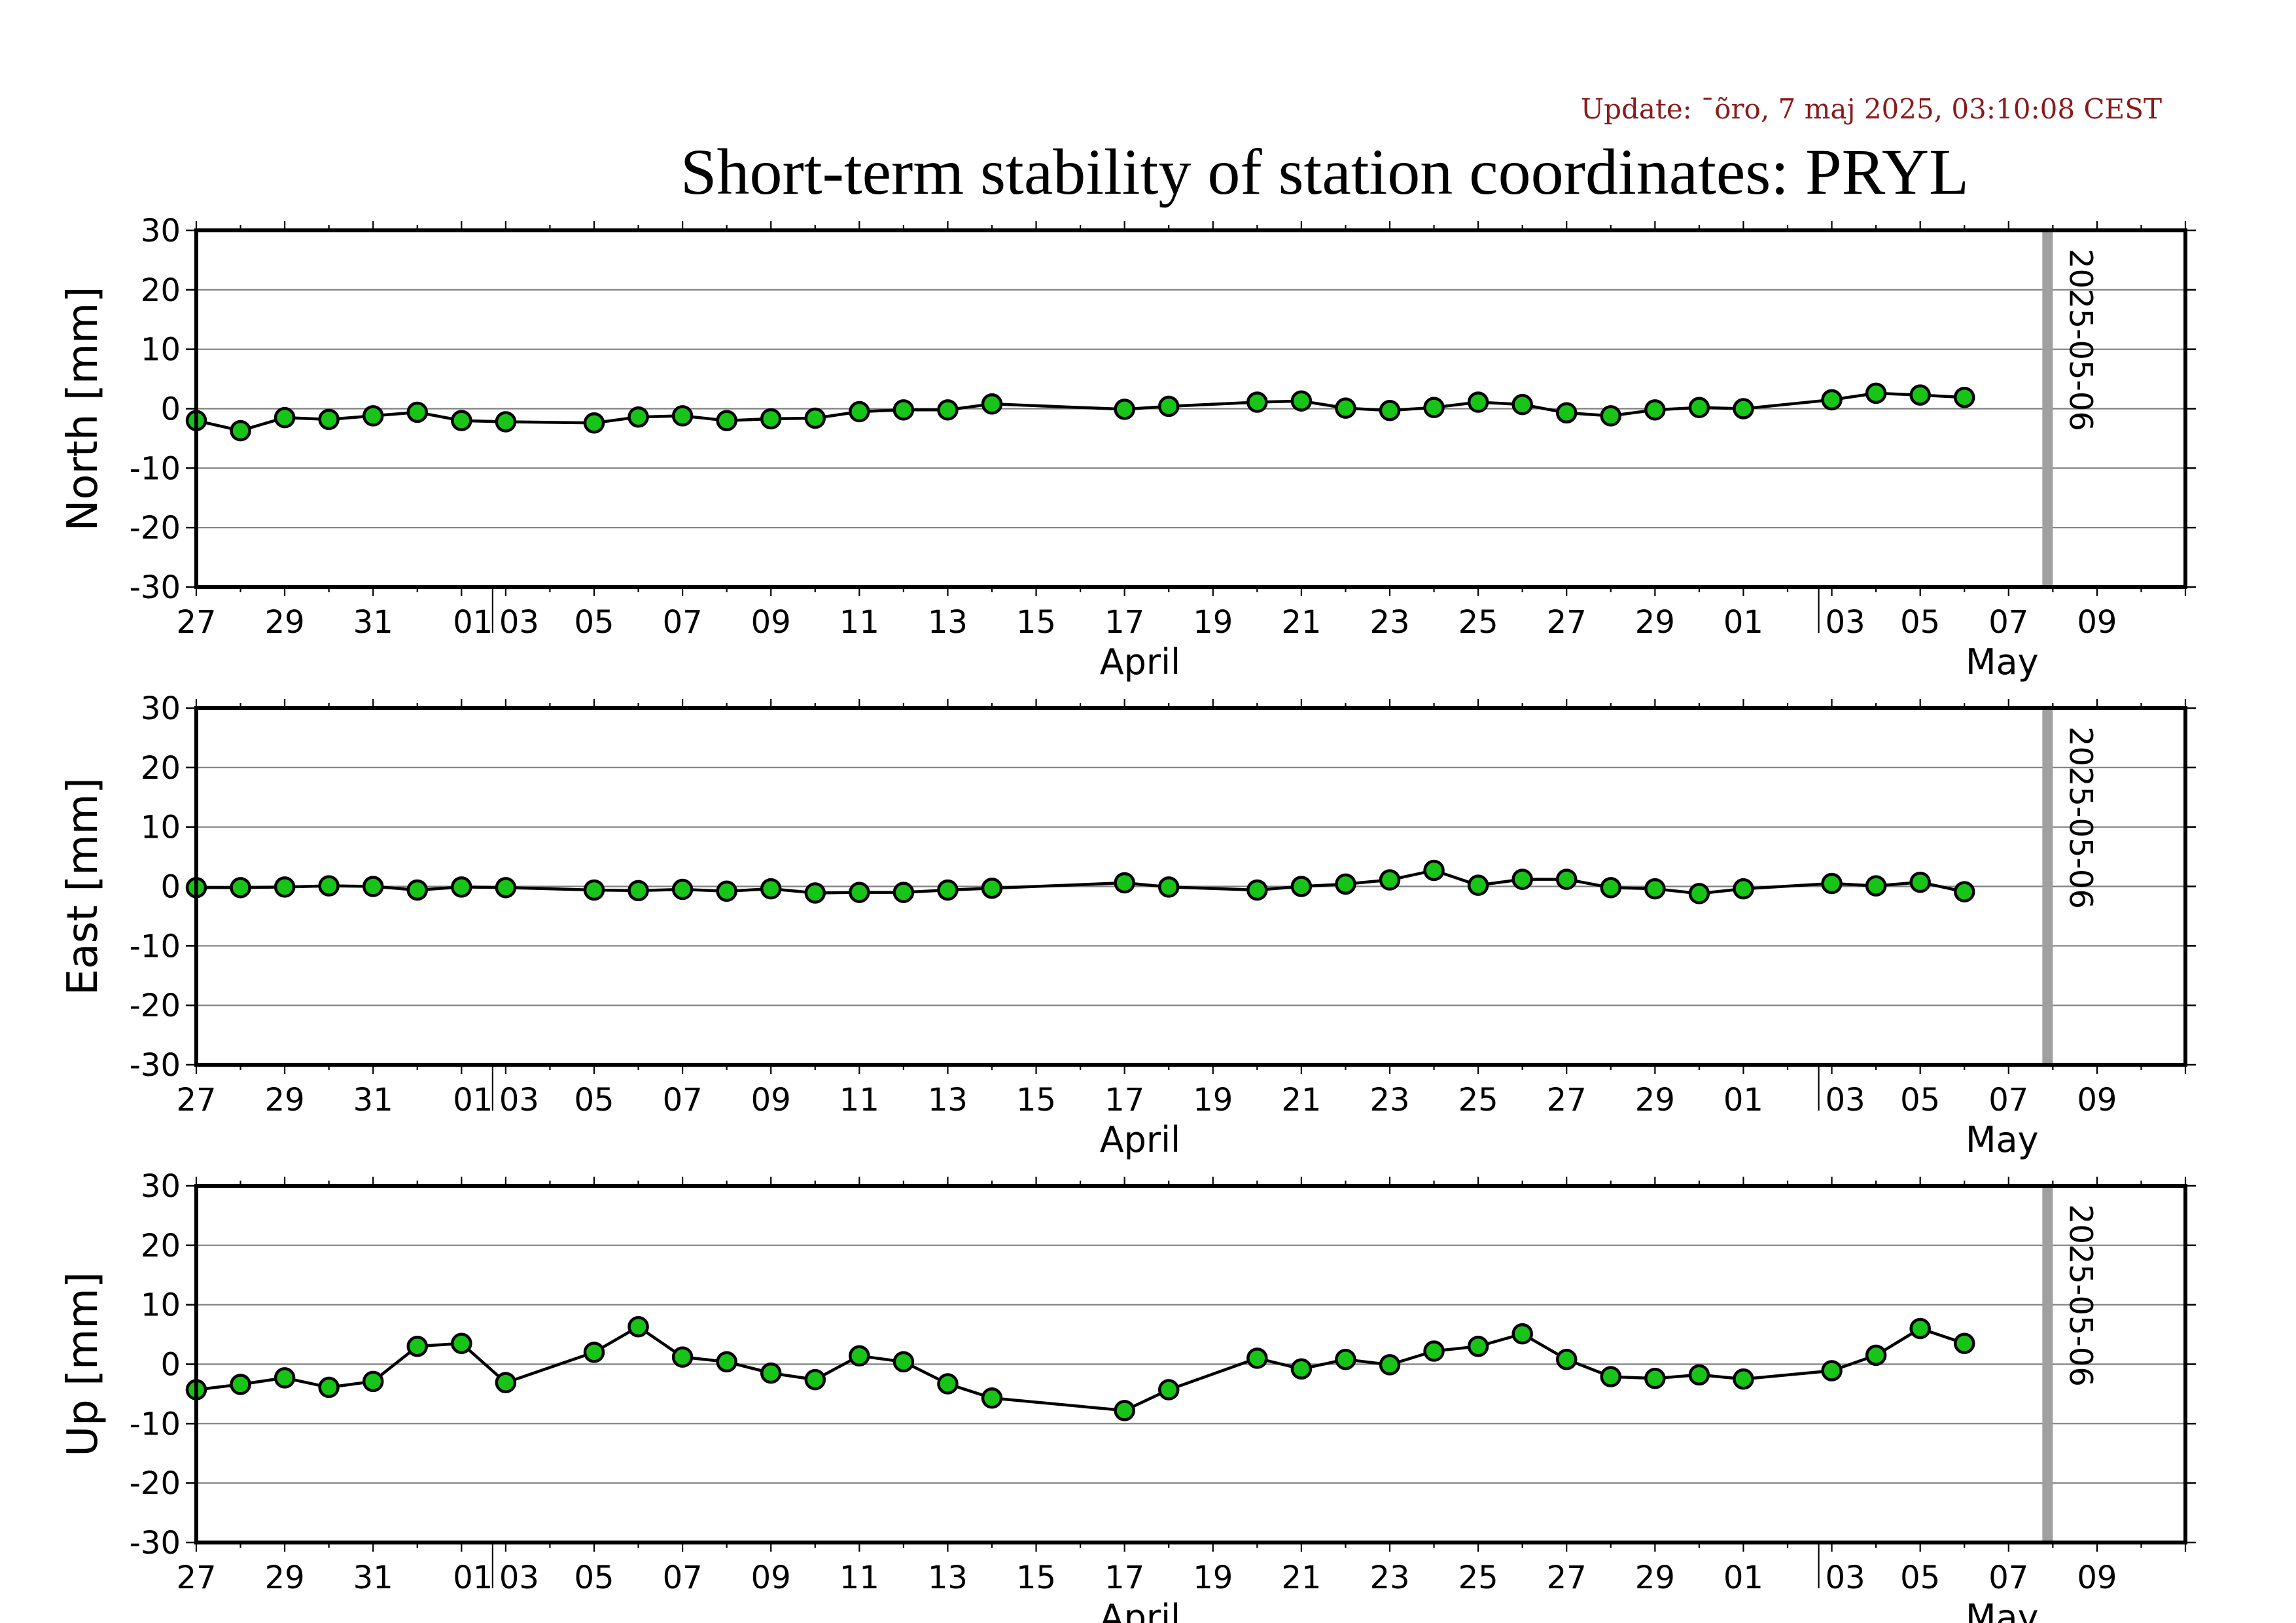 The image size is (2296, 1623). Describe the element at coordinates (161, 350) in the screenshot. I see `y-tick-label: 10` at that location.